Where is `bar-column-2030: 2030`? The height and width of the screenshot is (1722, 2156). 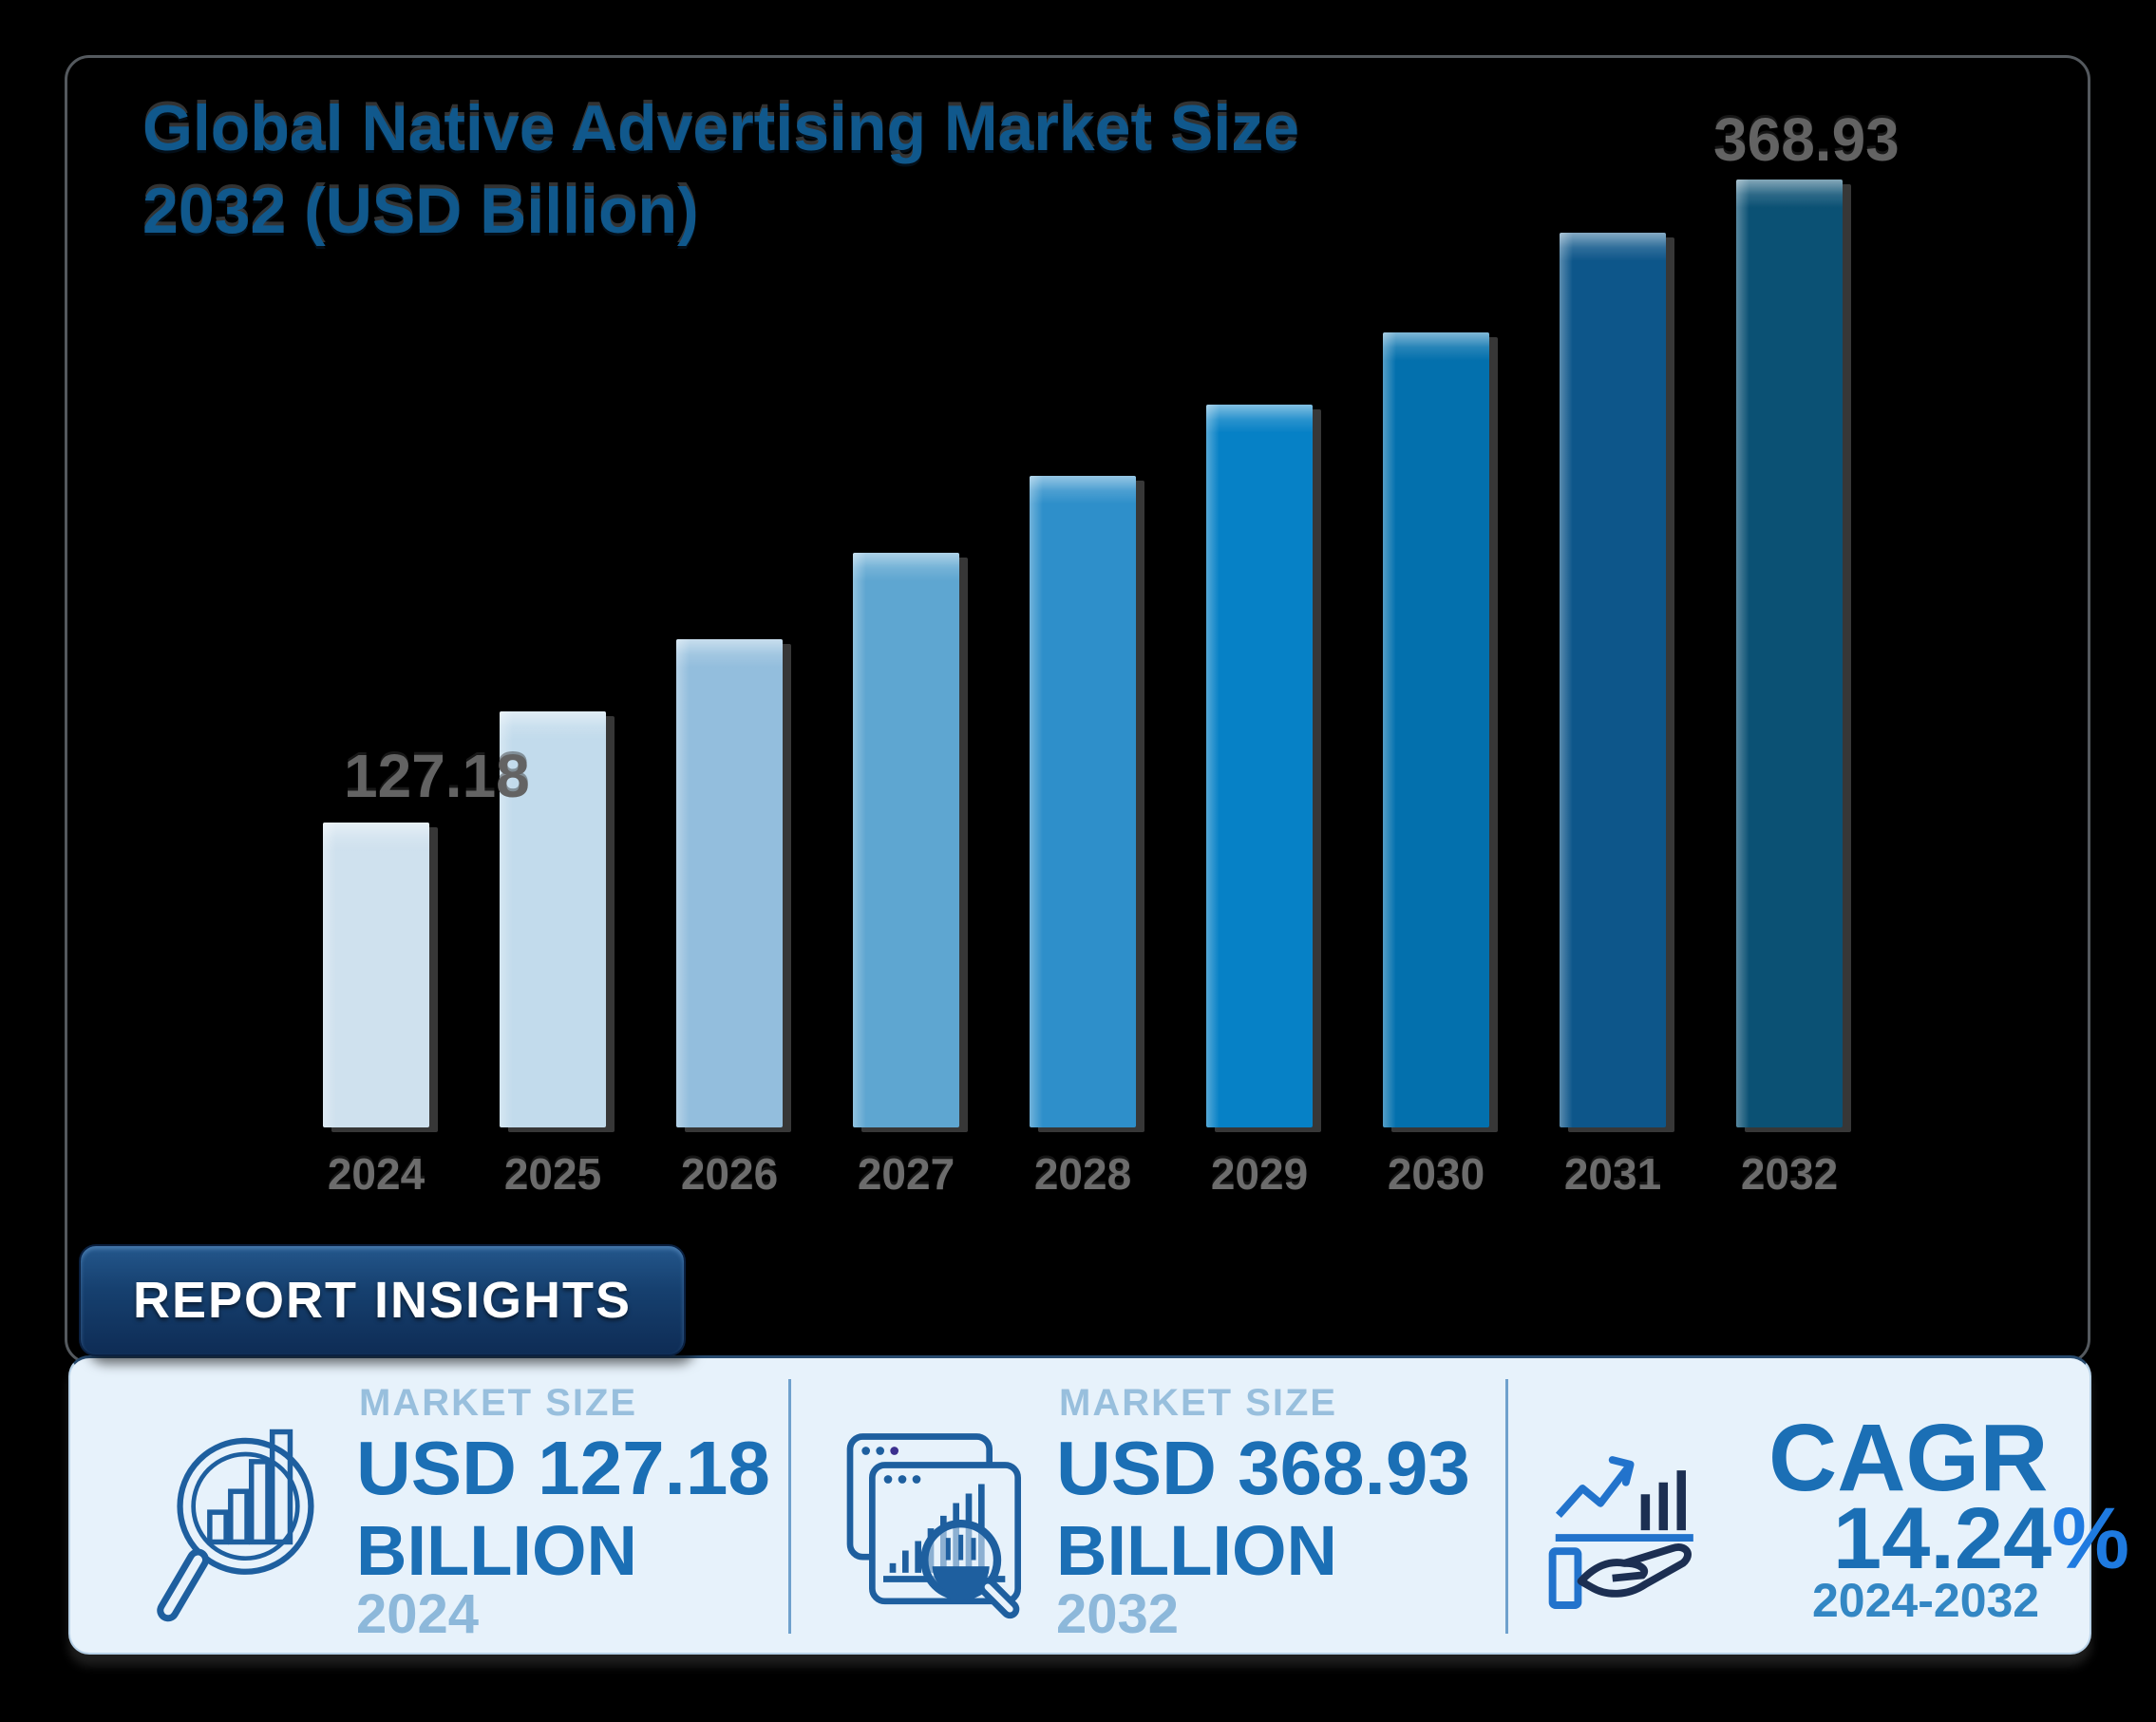
bar-column-2030: 2030 is located at coordinates (1436, 766).